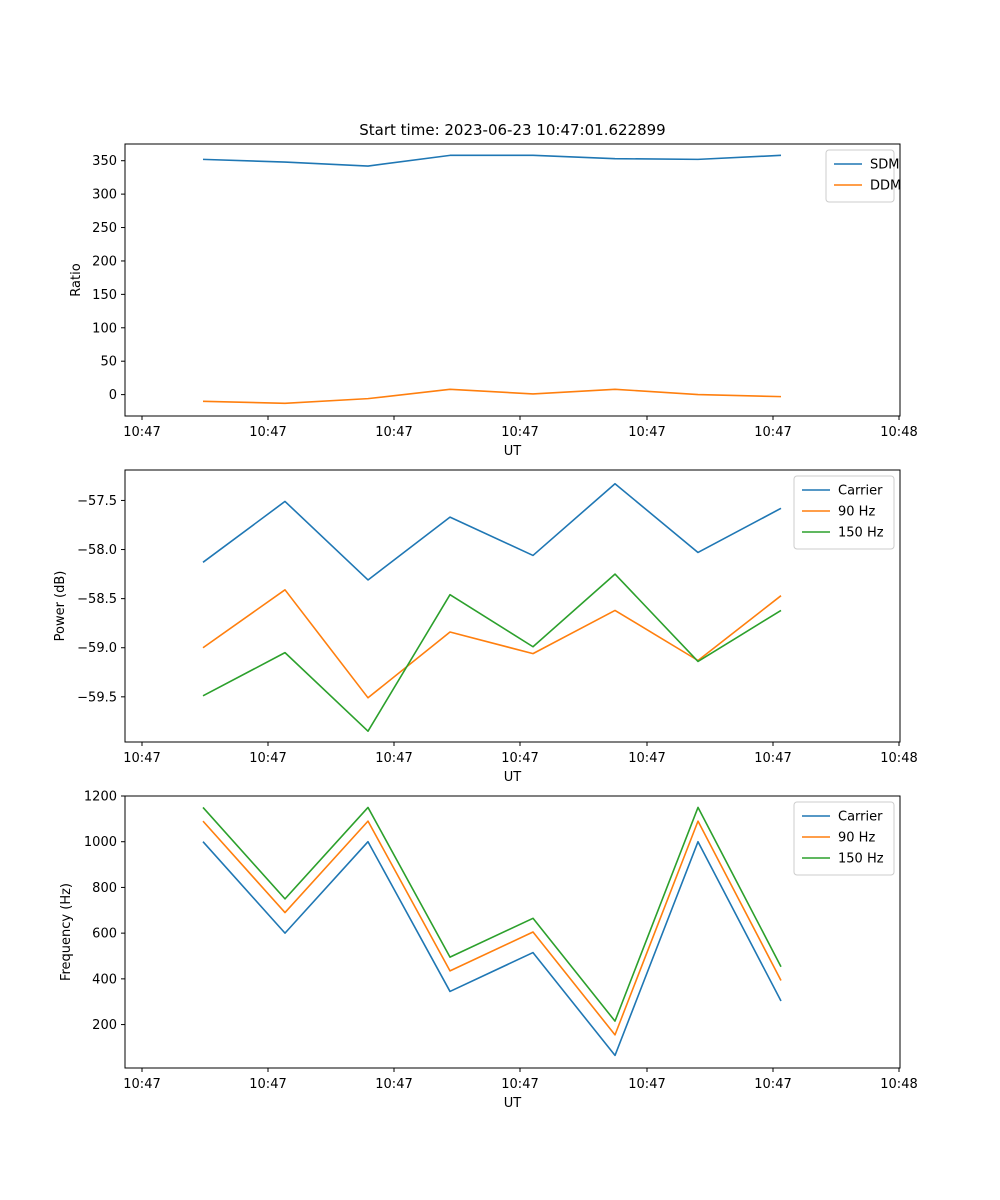 This screenshot has height=1200, width=1000. What do you see at coordinates (97, 648) in the screenshot?
I see `y-tick-label-2-1: −59.0` at bounding box center [97, 648].